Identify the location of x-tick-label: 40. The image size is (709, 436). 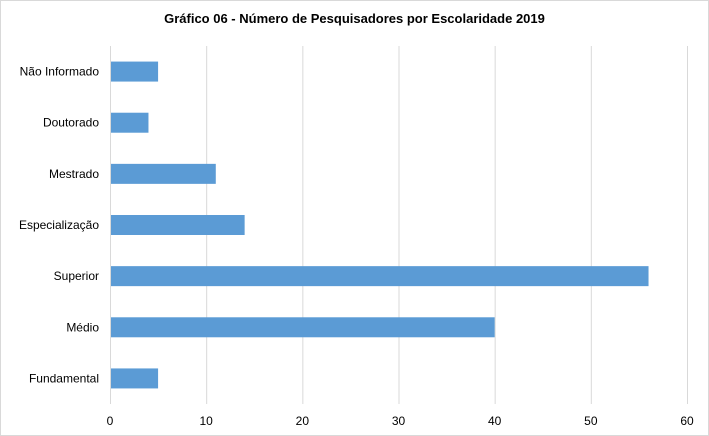
(495, 421).